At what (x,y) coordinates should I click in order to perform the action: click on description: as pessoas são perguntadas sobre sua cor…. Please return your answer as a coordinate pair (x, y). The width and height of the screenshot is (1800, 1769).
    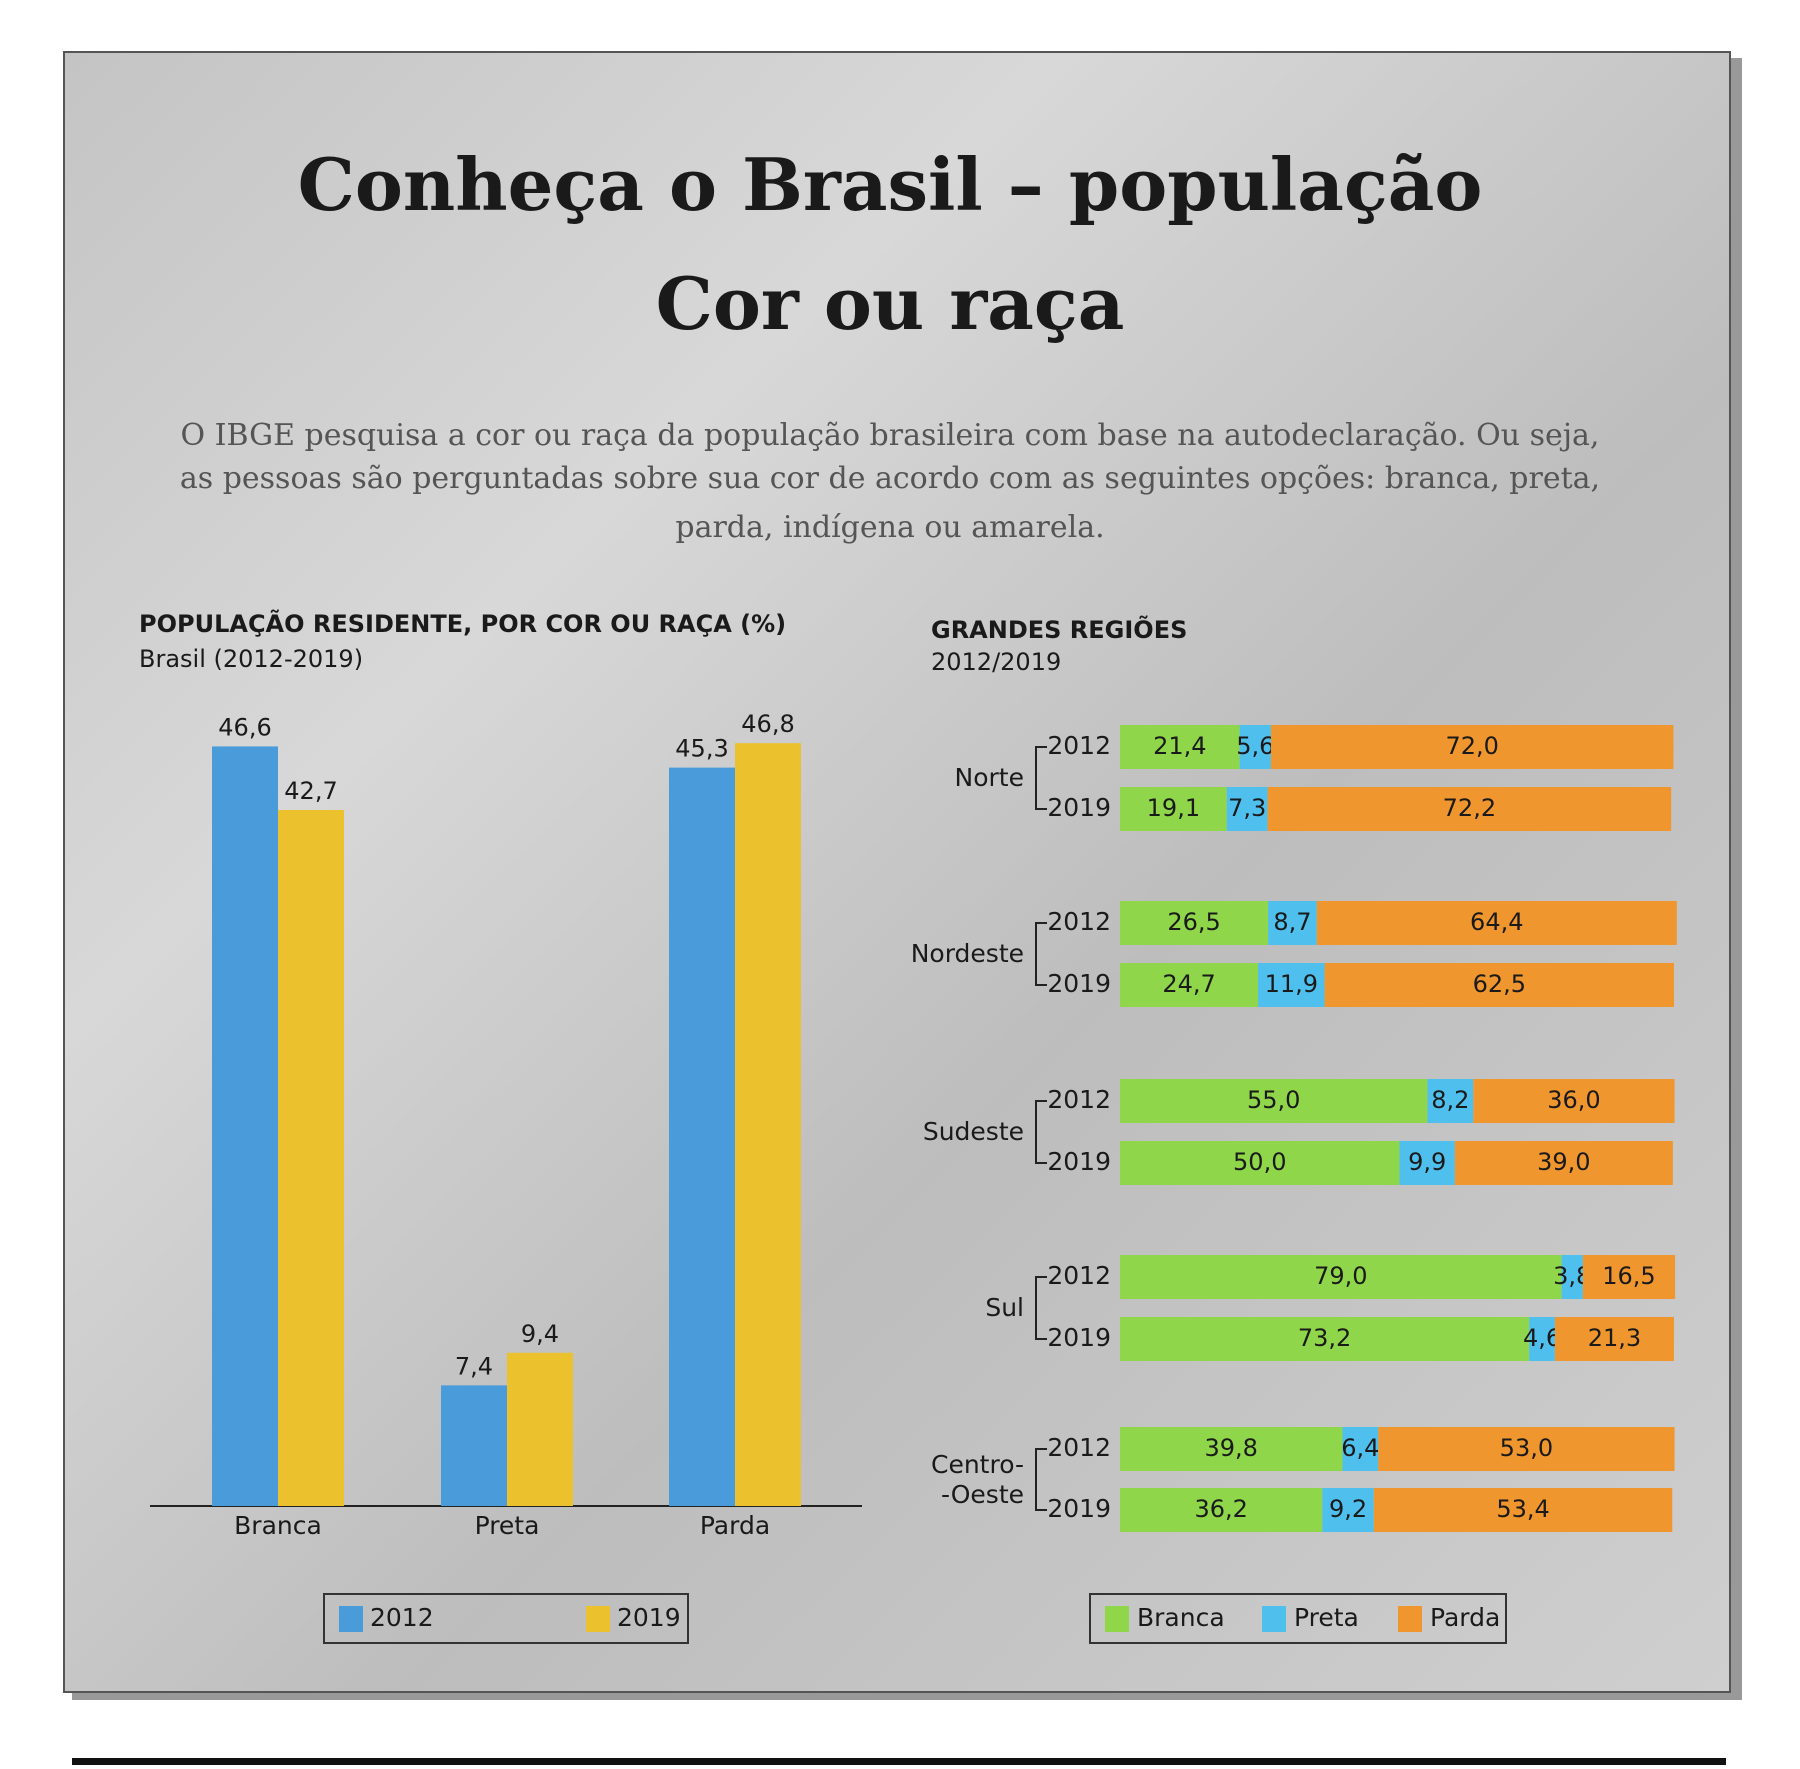
    Looking at the image, I should click on (890, 478).